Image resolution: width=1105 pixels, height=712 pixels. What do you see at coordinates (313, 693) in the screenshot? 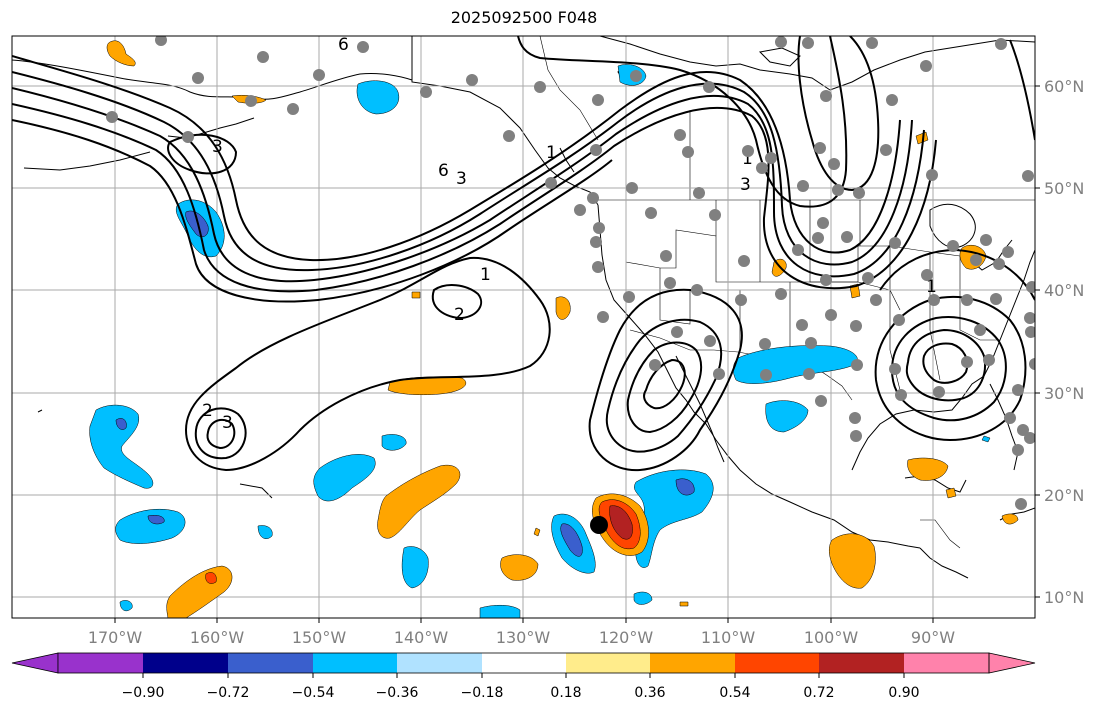
I see `colorbar-tick-label: −0.54` at bounding box center [313, 693].